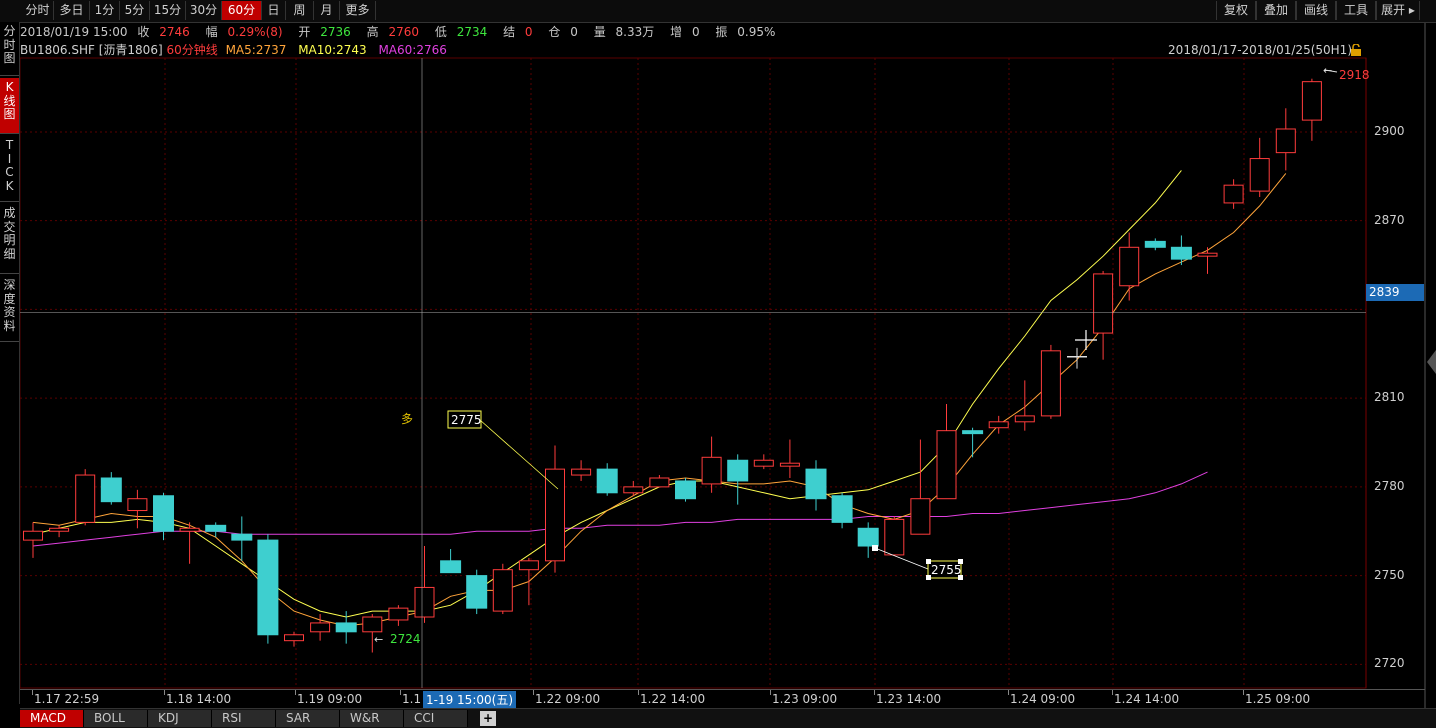 The width and height of the screenshot is (1436, 728). Describe the element at coordinates (192, 50) in the screenshot. I see `period-label: 60分钟线` at that location.